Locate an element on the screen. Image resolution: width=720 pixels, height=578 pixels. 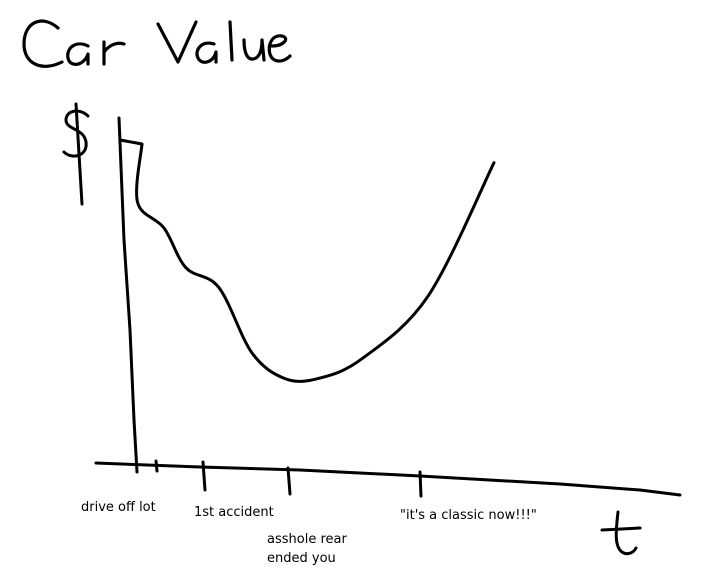
tick-label-1st-accident: 1st accident is located at coordinates (234, 512).